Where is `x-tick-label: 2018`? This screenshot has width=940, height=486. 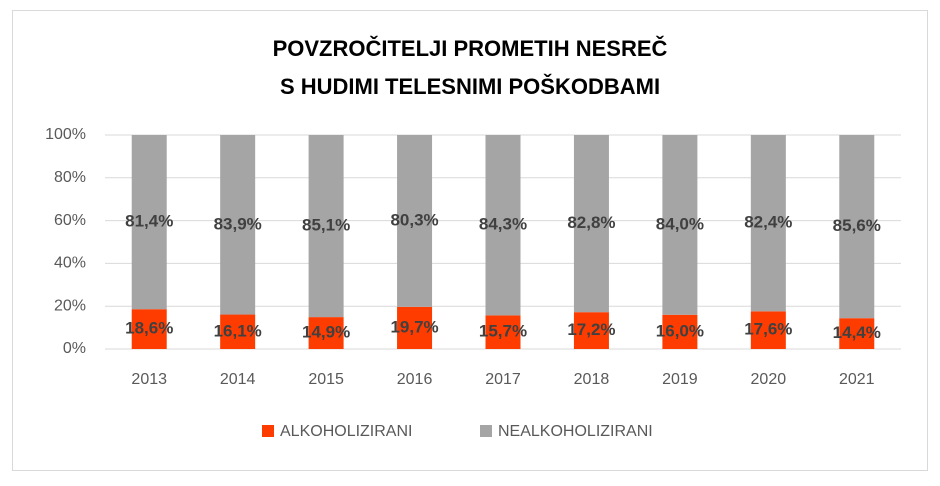 x-tick-label: 2018 is located at coordinates (592, 379).